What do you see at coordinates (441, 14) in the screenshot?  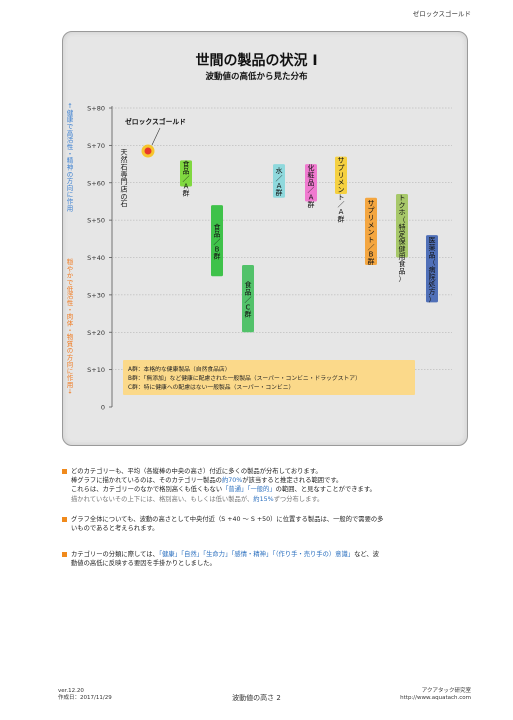 I see `brand-label: ゼロックスゴールド` at bounding box center [441, 14].